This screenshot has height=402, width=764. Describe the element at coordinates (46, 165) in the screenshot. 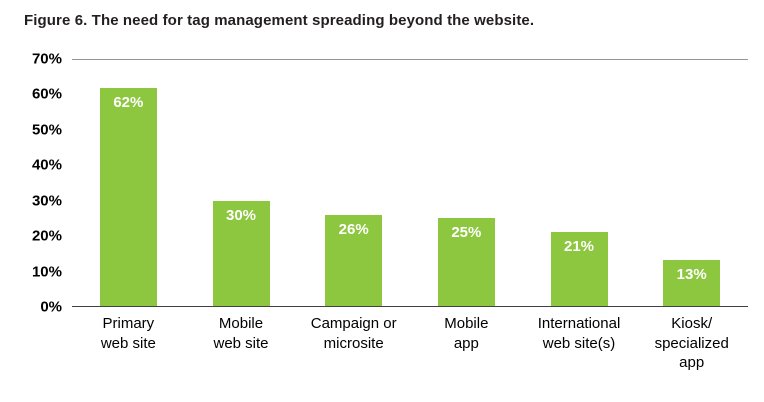

I see `y-tick-label: 40%` at that location.